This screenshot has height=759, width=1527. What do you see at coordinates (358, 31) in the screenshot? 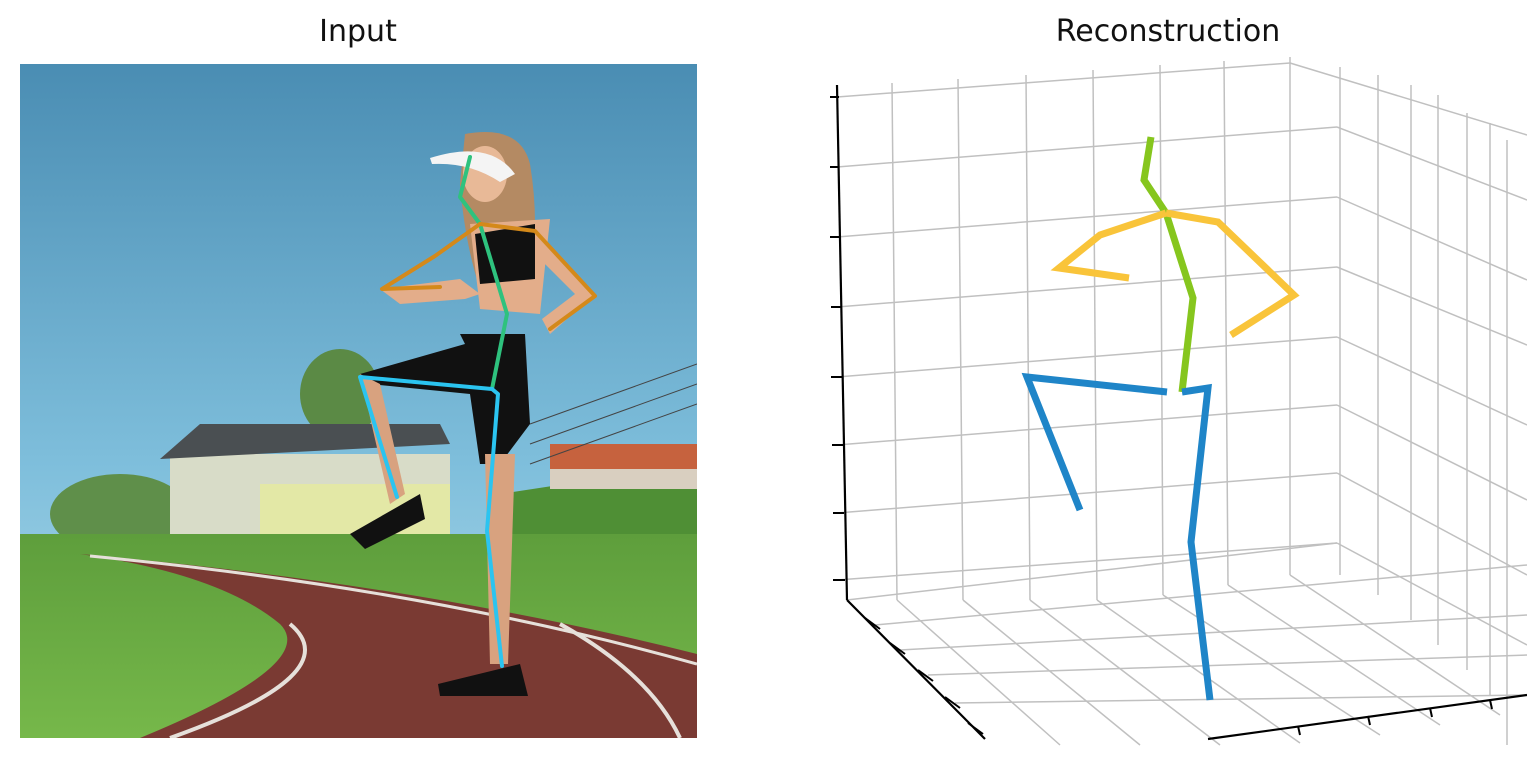
I see `input-title: Input` at bounding box center [358, 31].